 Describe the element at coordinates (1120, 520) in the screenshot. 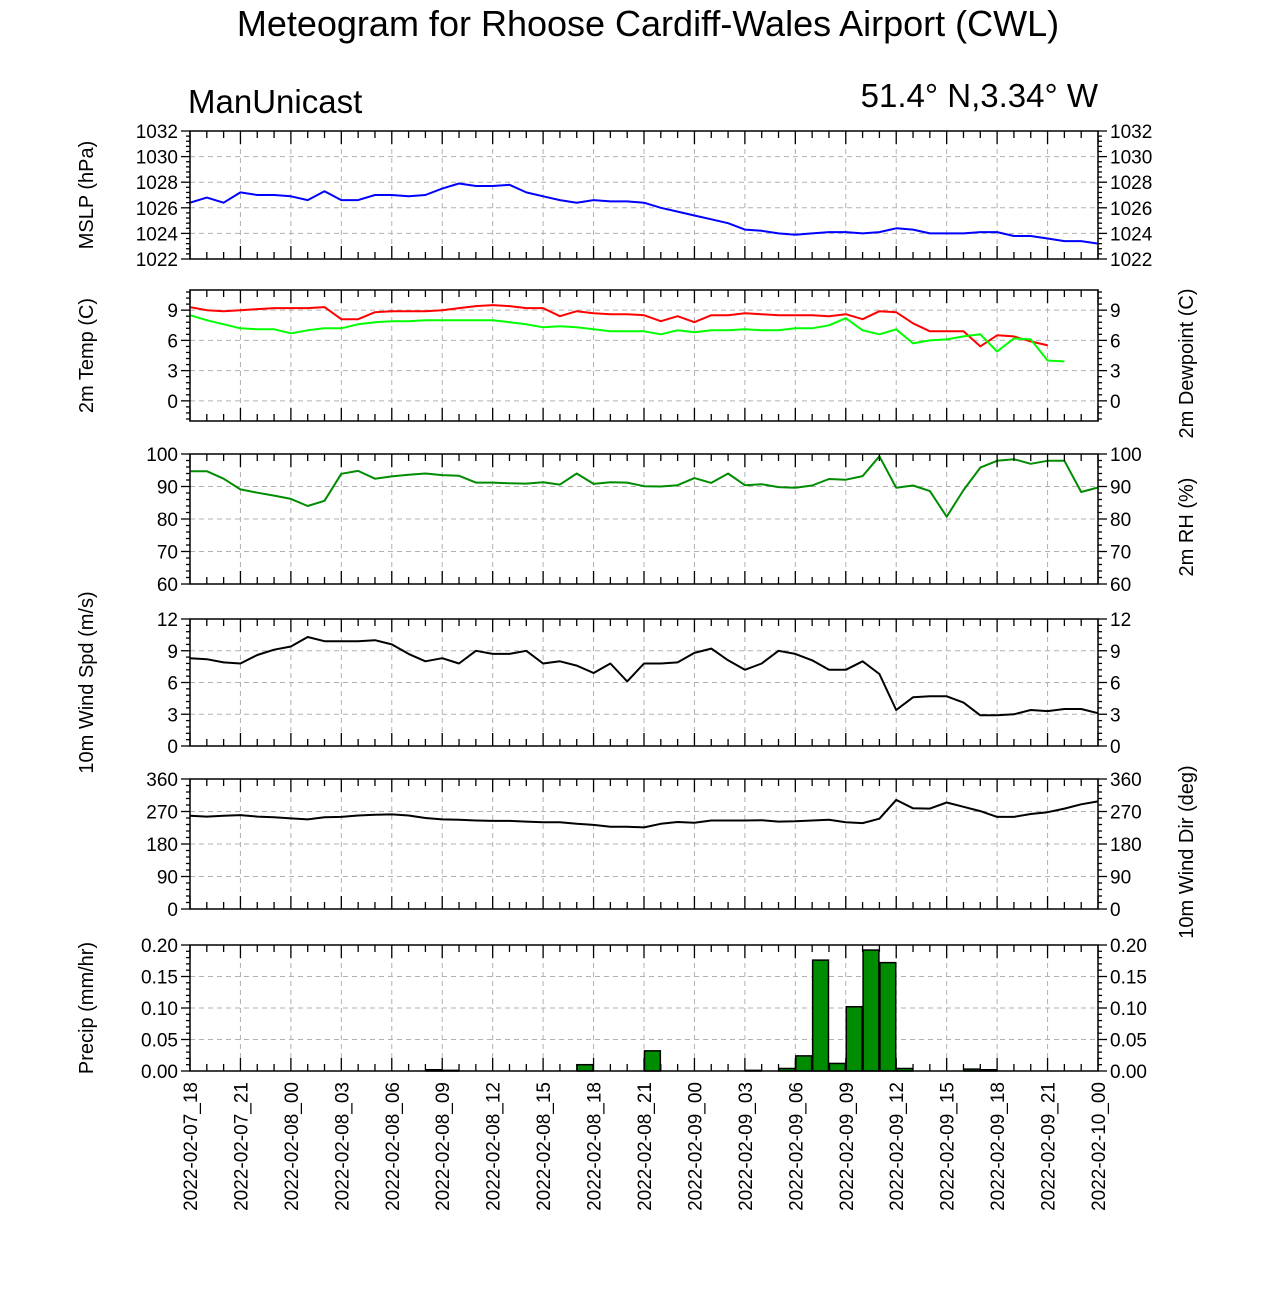

I see `y-tick-label-right: 80` at that location.